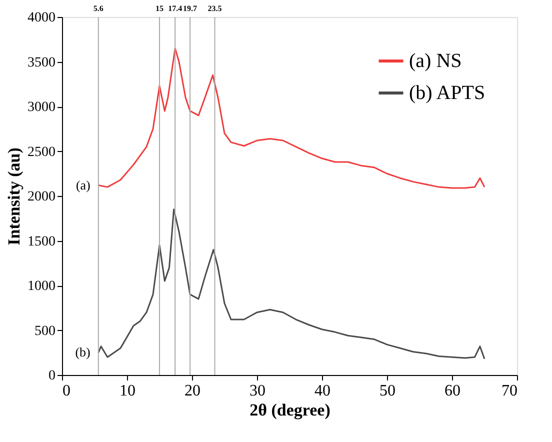 The width and height of the screenshot is (552, 442). Describe the element at coordinates (42, 152) in the screenshot. I see `y-tick-label: 2500` at that location.